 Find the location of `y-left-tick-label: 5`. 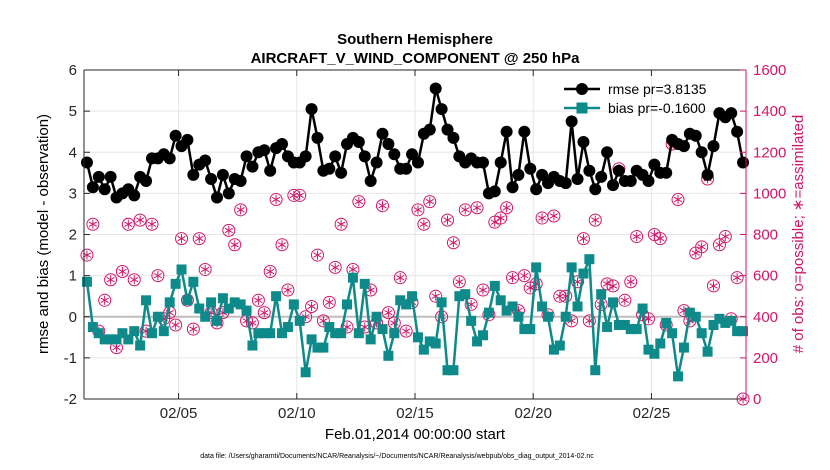

y-left-tick-label: 5 is located at coordinates (73, 111).